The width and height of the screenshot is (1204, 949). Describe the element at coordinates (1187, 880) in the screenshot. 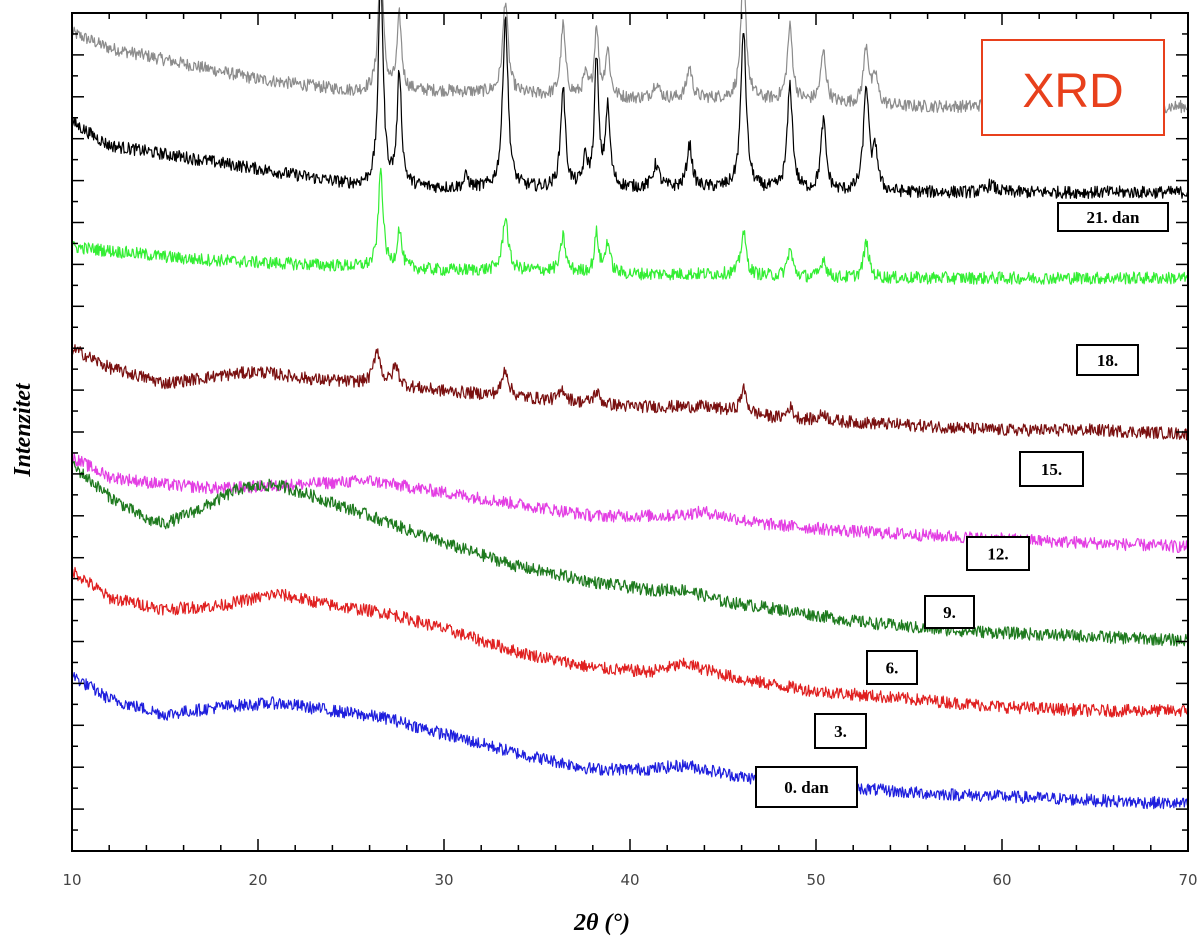

I see `x-tick-label: 70` at that location.